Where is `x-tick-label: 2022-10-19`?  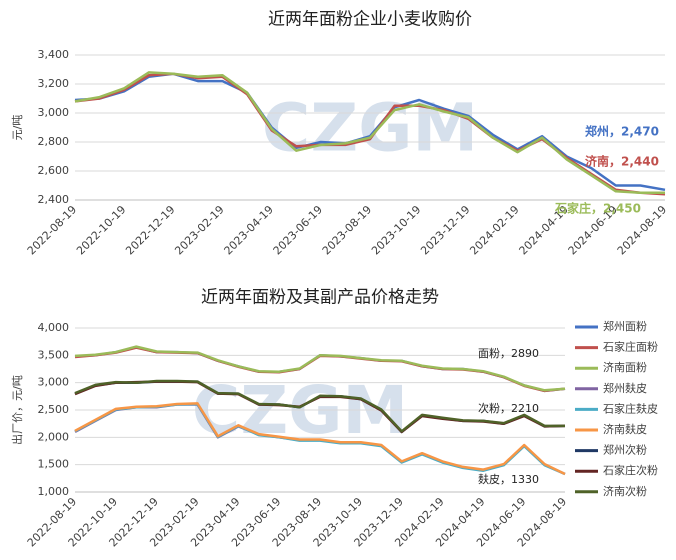
x-tick-label: 2022-10-19 is located at coordinates (101, 230).